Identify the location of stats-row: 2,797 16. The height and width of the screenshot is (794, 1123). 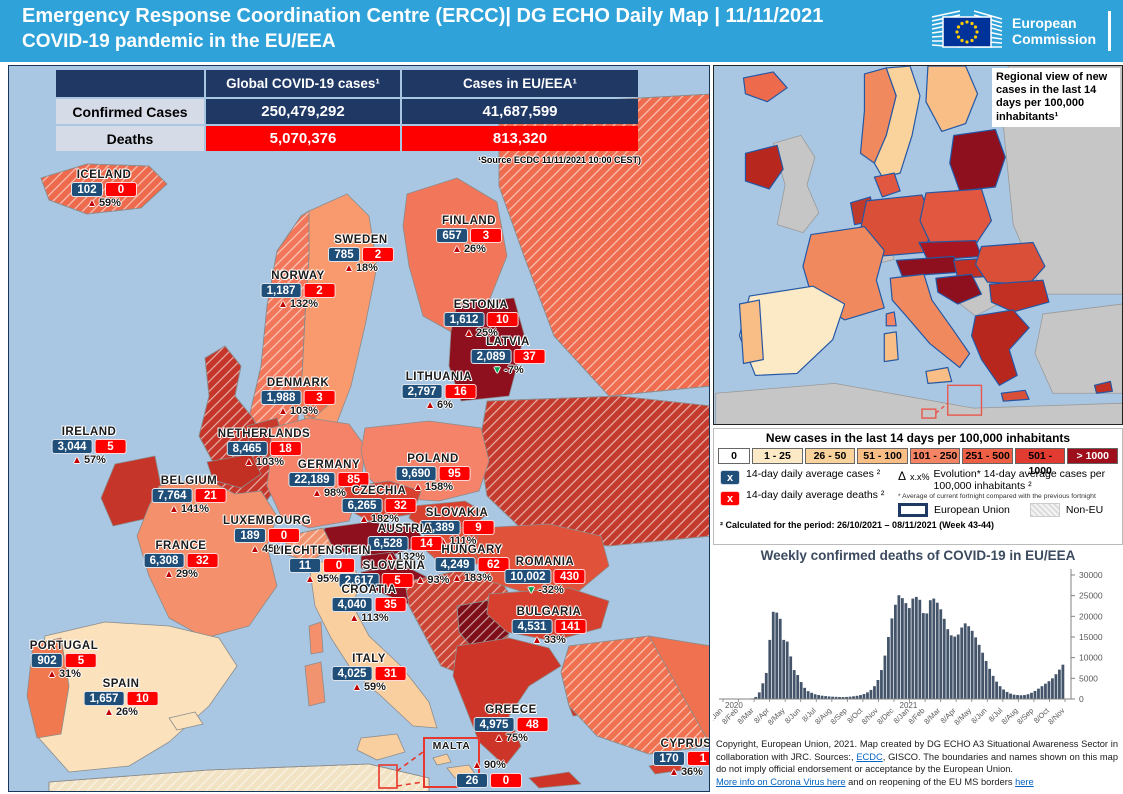
(439, 392).